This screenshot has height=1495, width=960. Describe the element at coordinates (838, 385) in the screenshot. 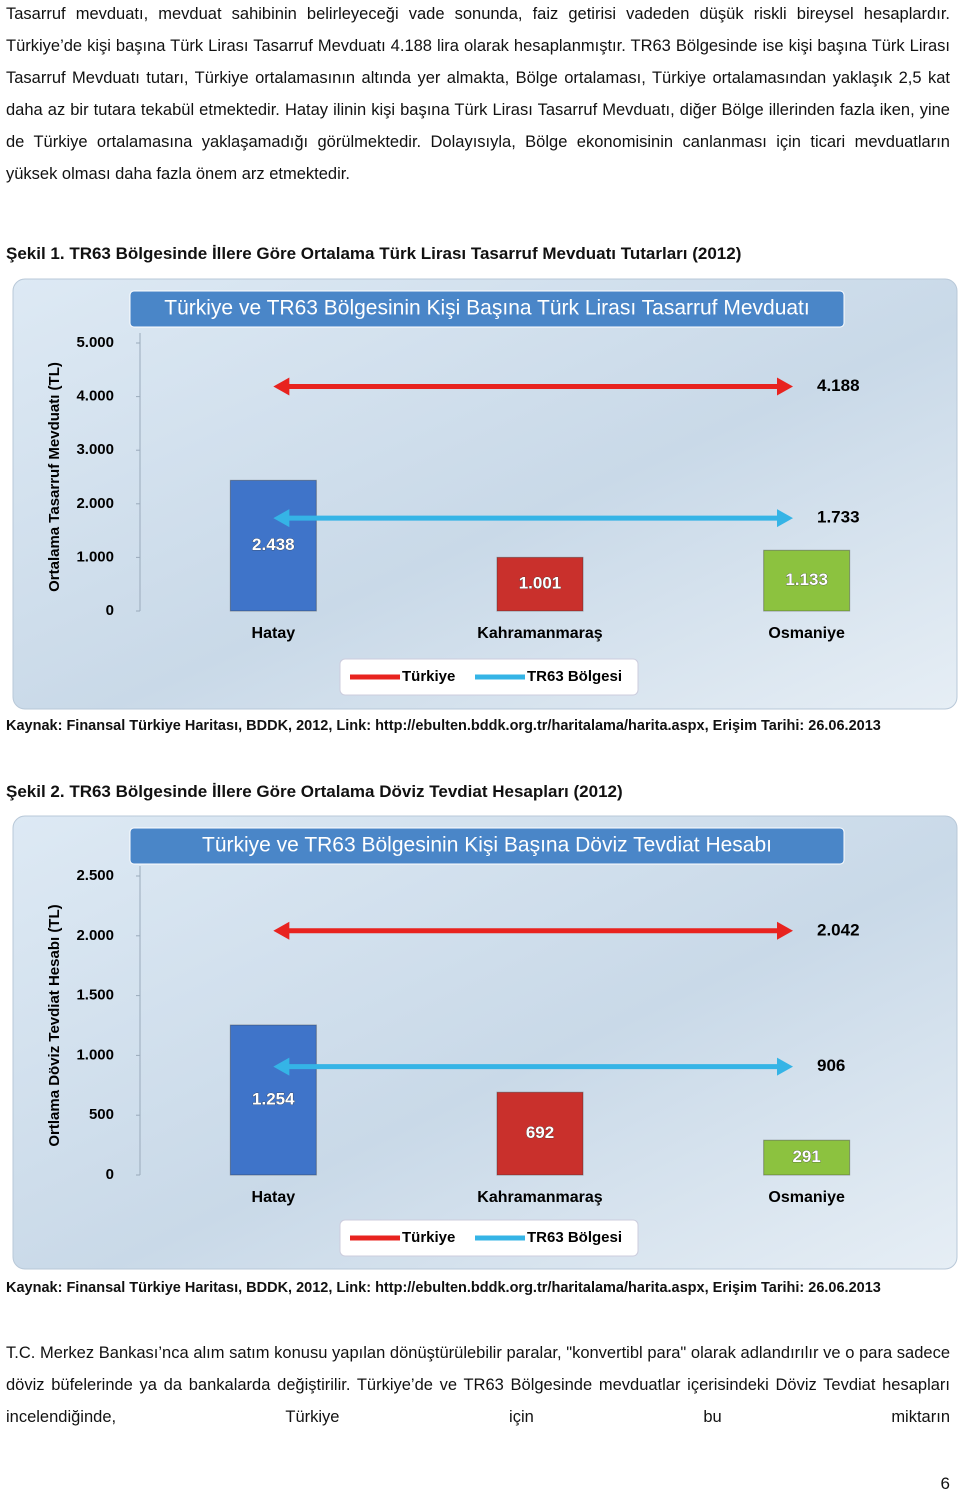

I see `reference-value-label: 4.188` at that location.